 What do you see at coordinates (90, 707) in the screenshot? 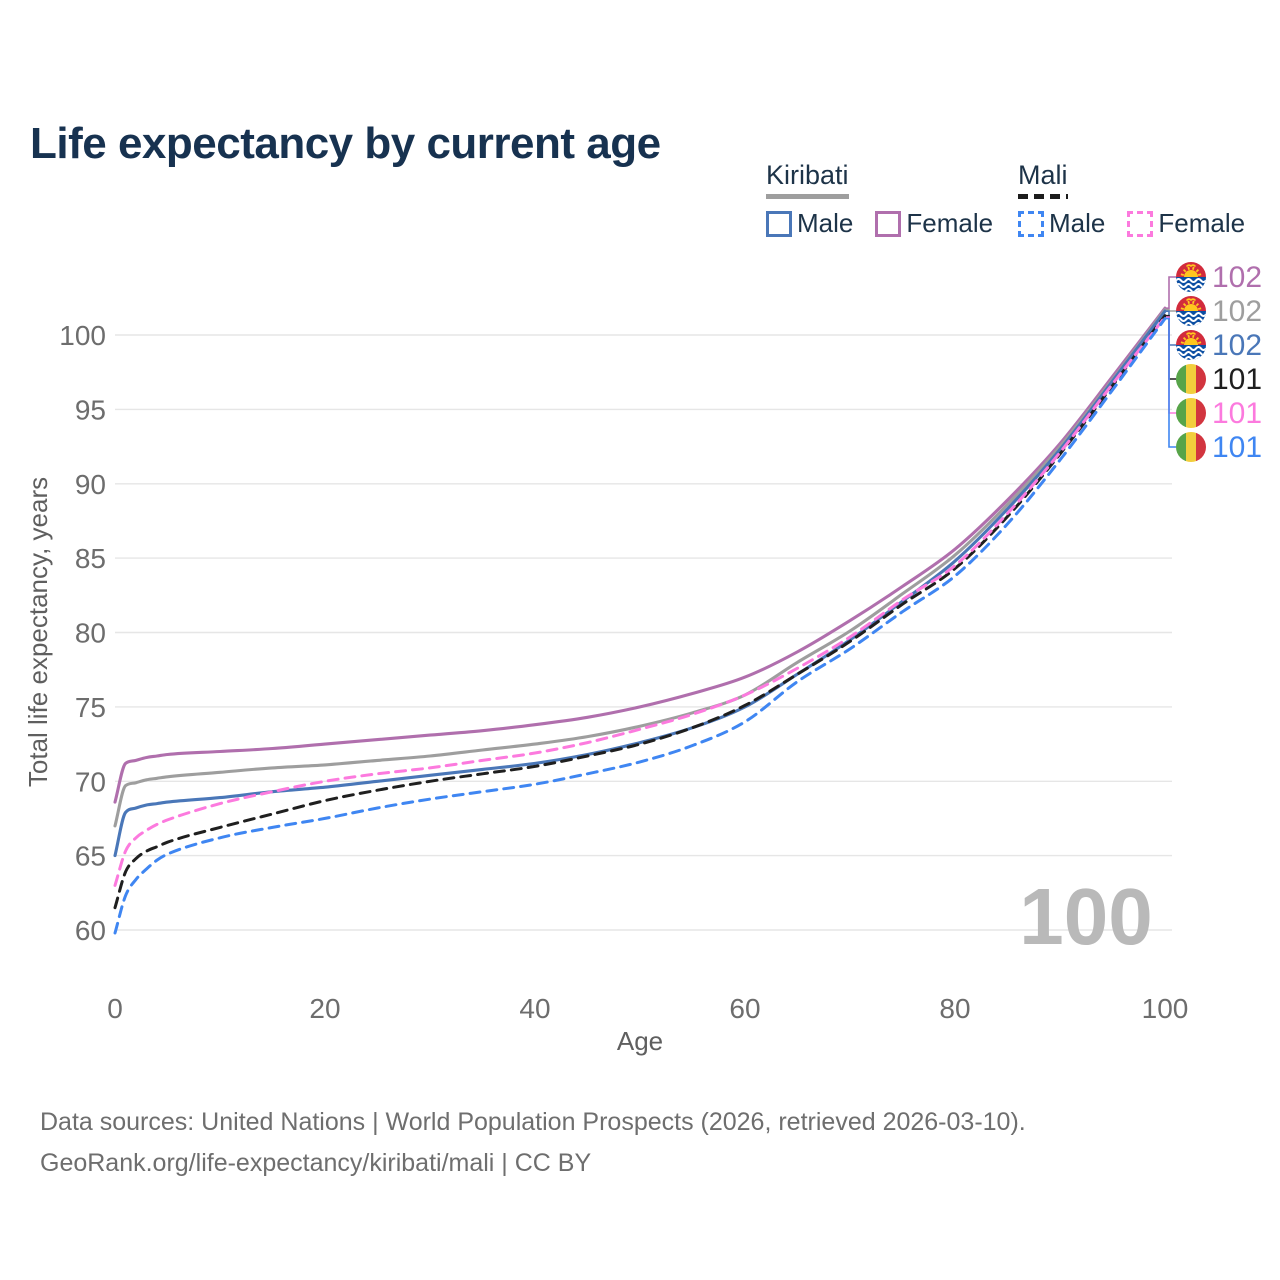
I see `y-tick-label: 75` at bounding box center [90, 707].